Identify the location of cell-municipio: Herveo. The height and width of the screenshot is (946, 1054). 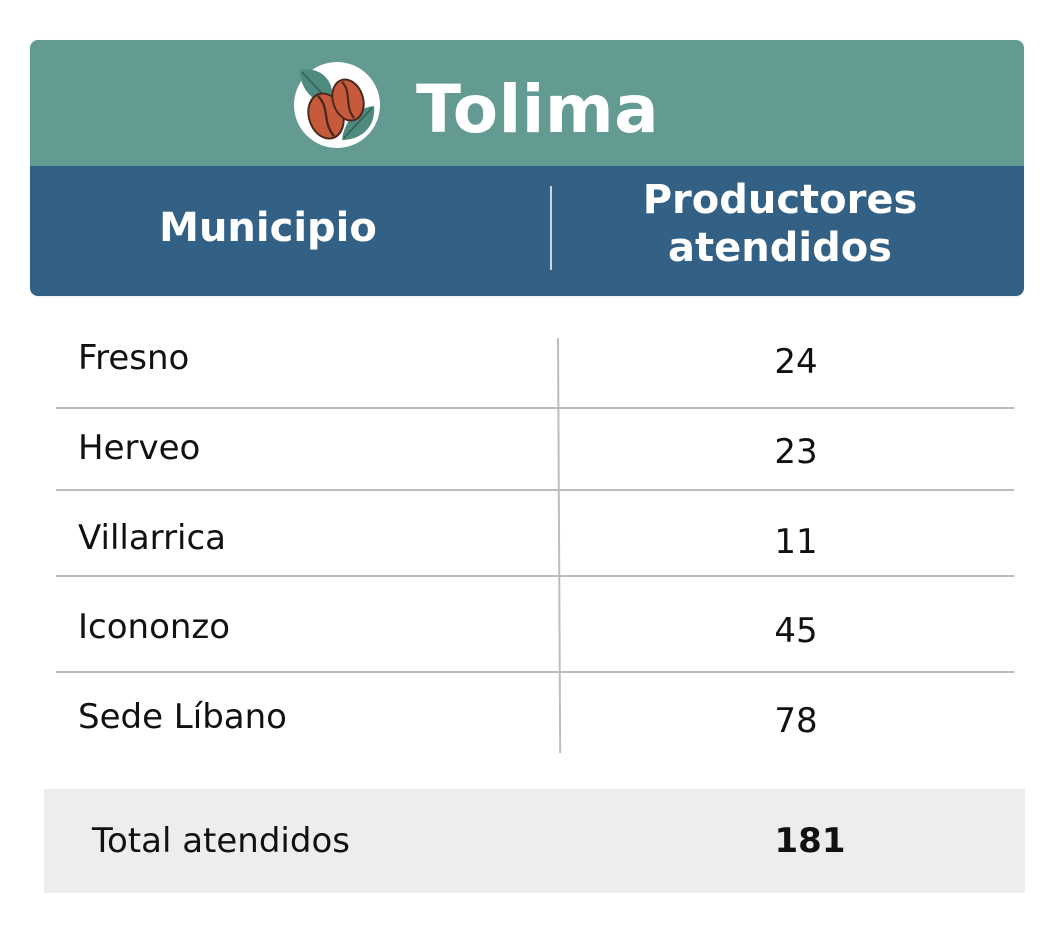
(139, 448).